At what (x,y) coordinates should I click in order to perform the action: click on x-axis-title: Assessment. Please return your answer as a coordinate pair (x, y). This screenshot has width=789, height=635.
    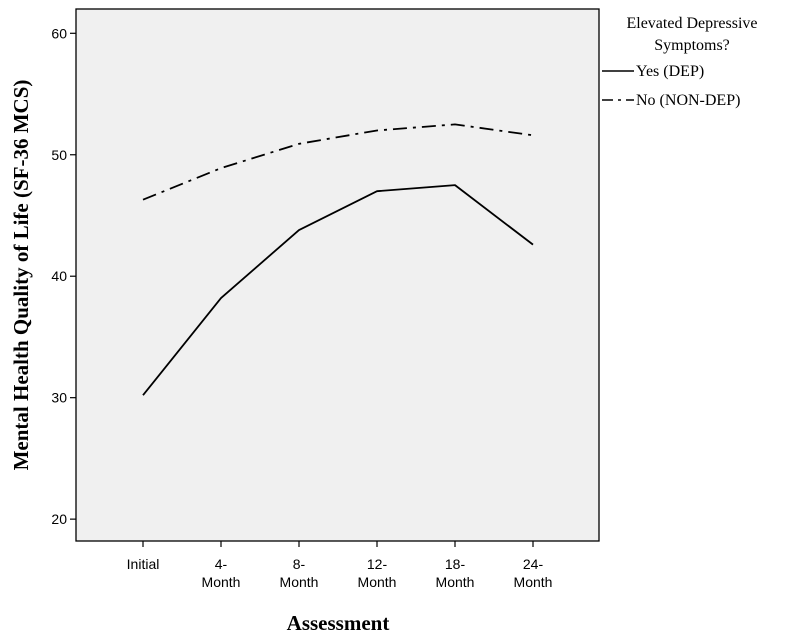
    Looking at the image, I should click on (338, 623).